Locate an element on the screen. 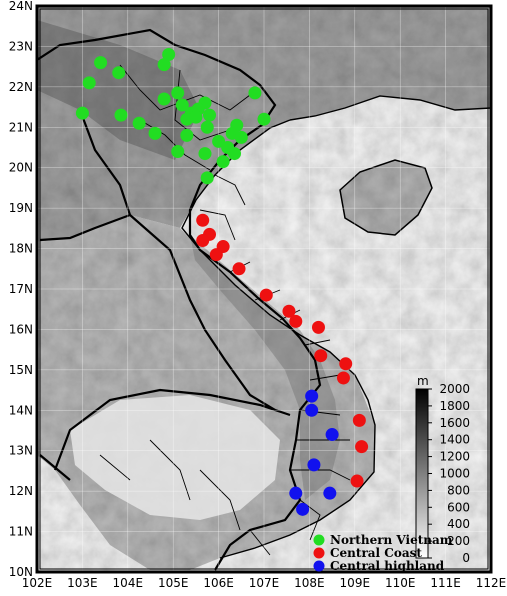 This screenshot has height=596, width=507. lon-tick-label: 112E is located at coordinates (491, 583).